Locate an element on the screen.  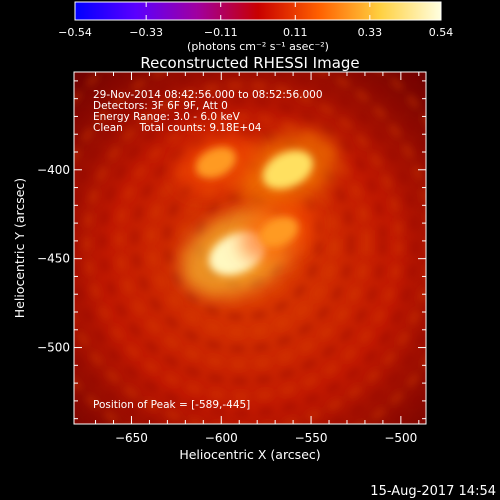
peak-position-label: Position of Peak = [-589,-445] is located at coordinates (171, 405).